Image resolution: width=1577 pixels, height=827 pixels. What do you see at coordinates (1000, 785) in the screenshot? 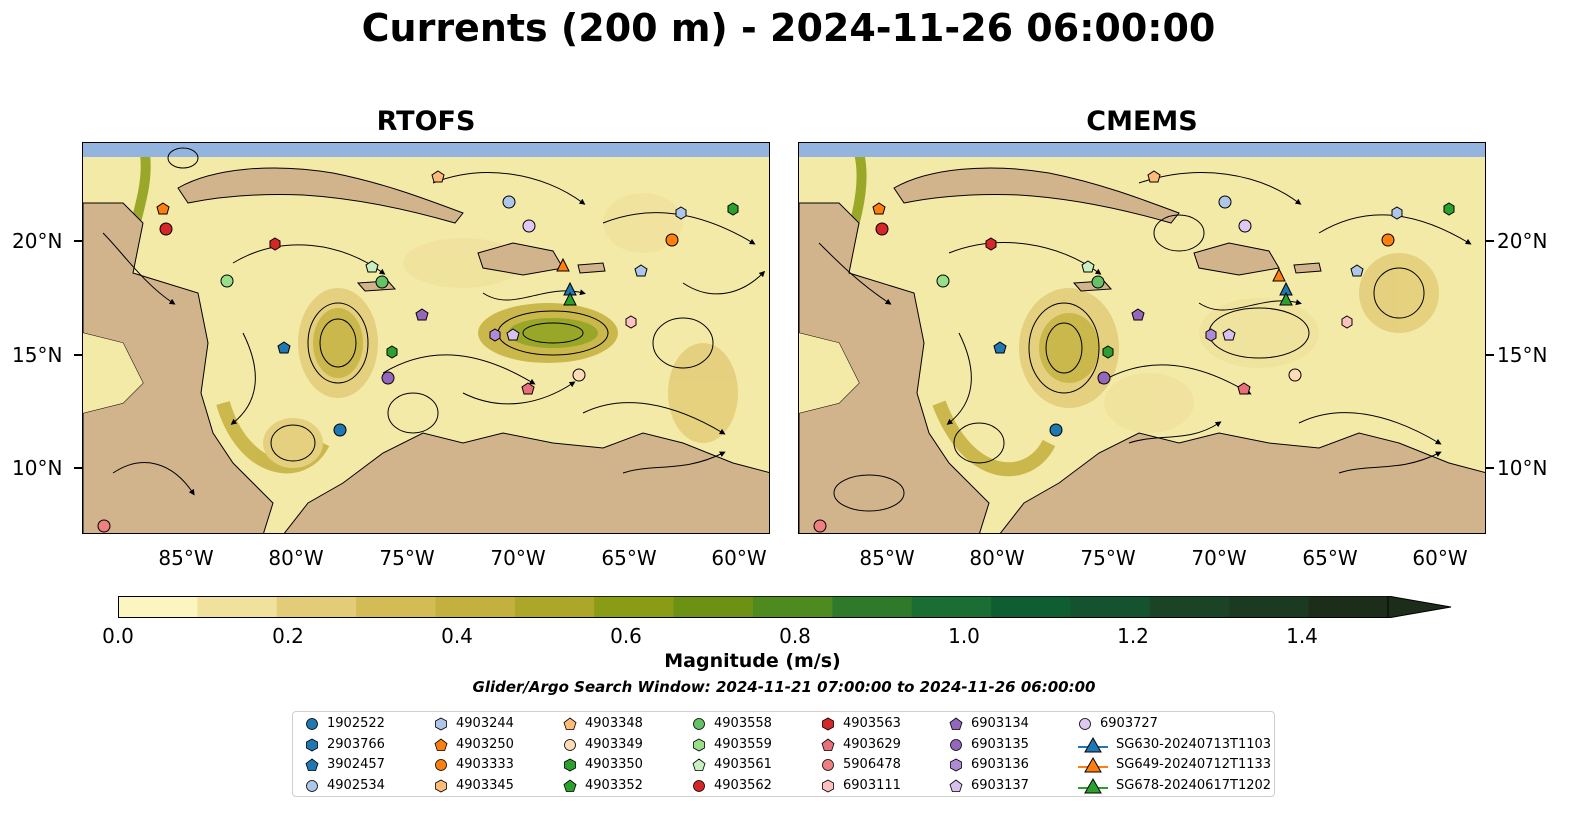
I see `legend-label: 6903137` at bounding box center [1000, 785].